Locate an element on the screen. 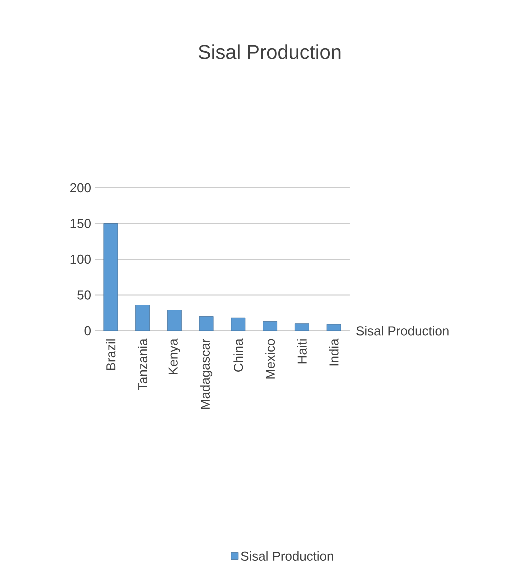 This screenshot has width=524, height=581. x-tick-label: Kenya is located at coordinates (174, 356).